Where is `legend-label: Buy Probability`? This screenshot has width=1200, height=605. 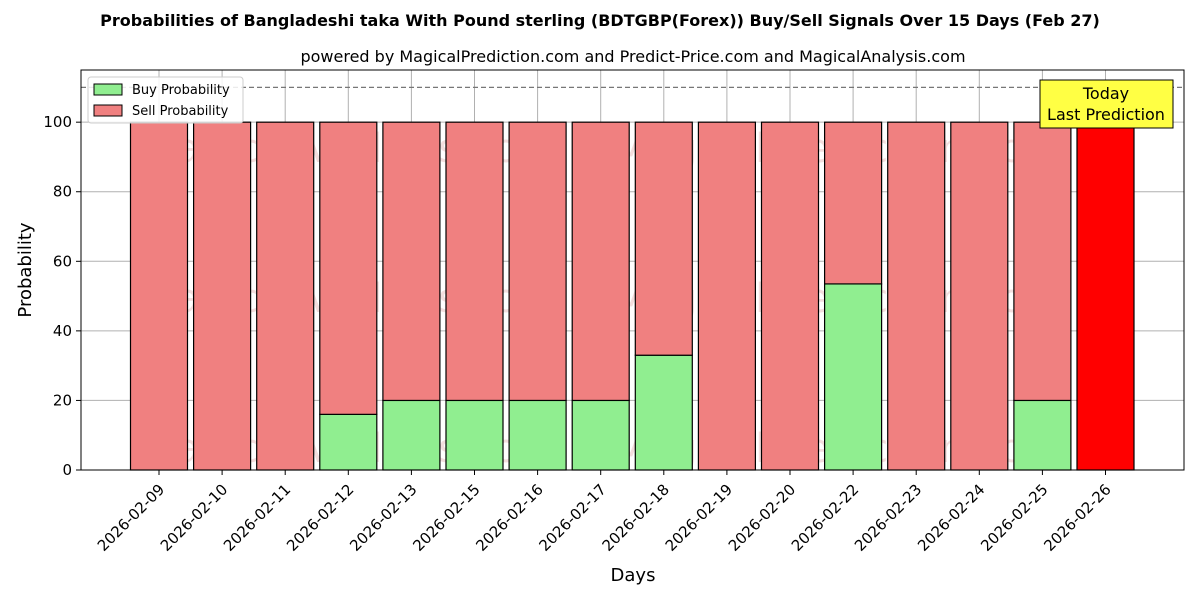 legend-label: Buy Probability is located at coordinates (181, 90).